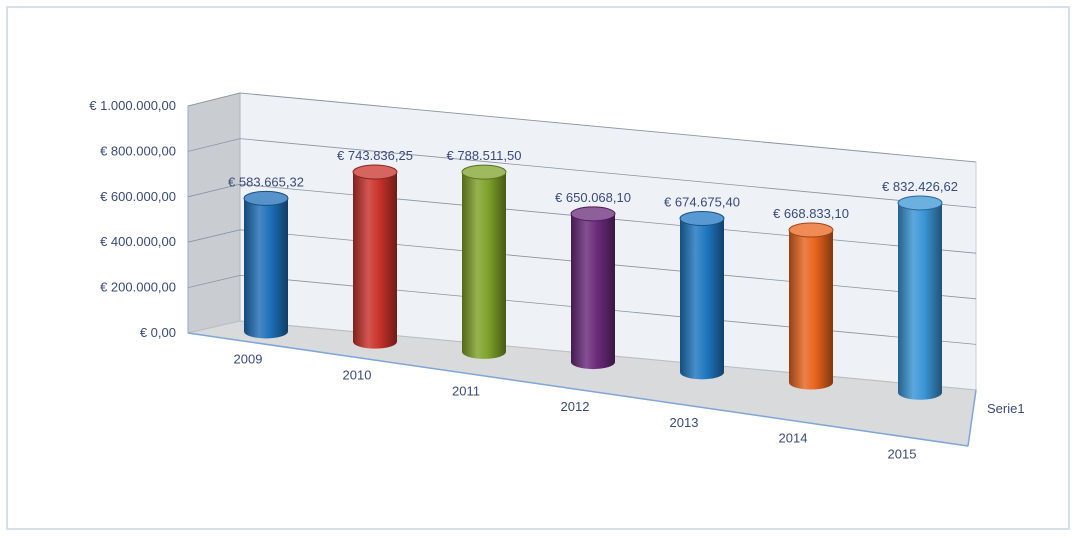 This screenshot has height=537, width=1078. Describe the element at coordinates (266, 181) in the screenshot. I see `data-label: € 583.665,32` at that location.